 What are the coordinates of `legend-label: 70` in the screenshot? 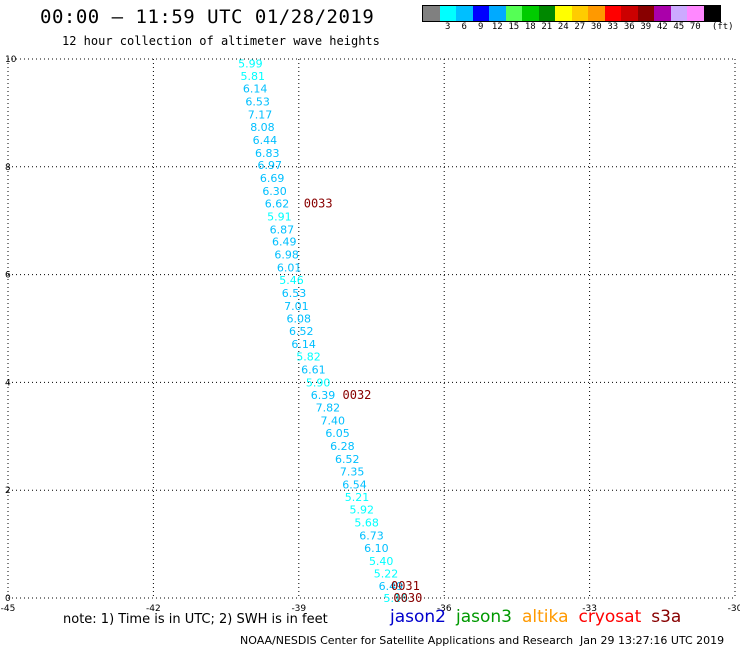 It's located at (695, 27).